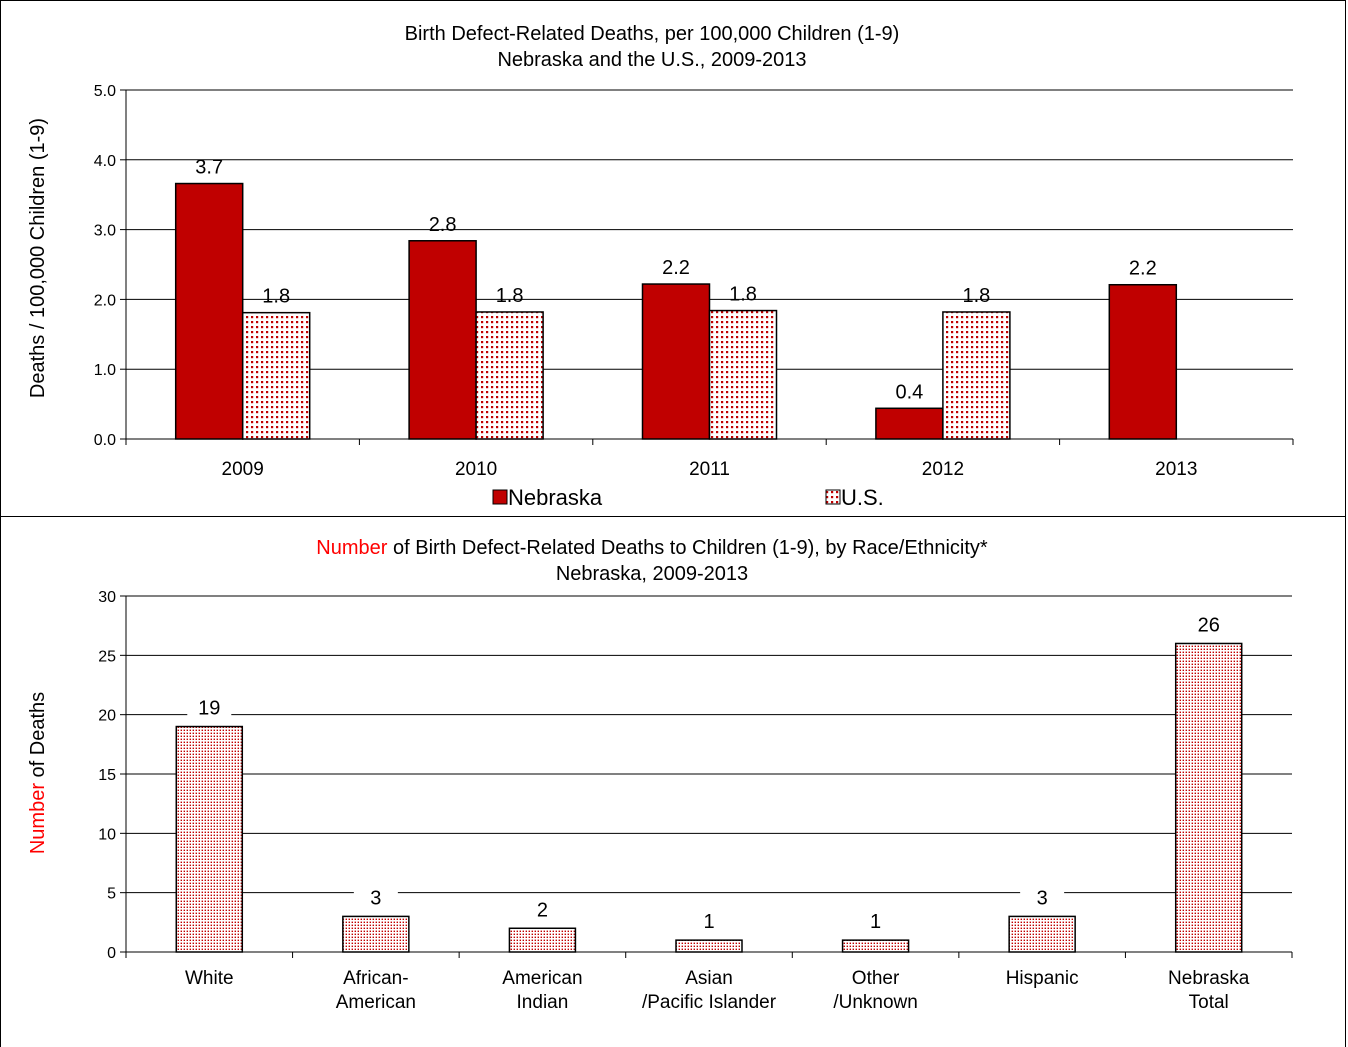  What do you see at coordinates (105, 440) in the screenshot?
I see `chart1-y-tick-label: 0.0` at bounding box center [105, 440].